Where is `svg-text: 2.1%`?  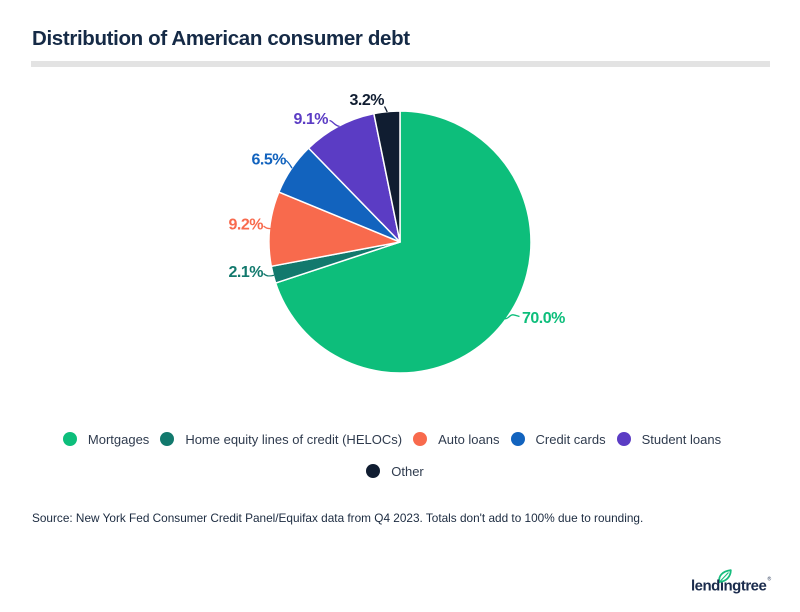
svg-text: 2.1% is located at coordinates (246, 272).